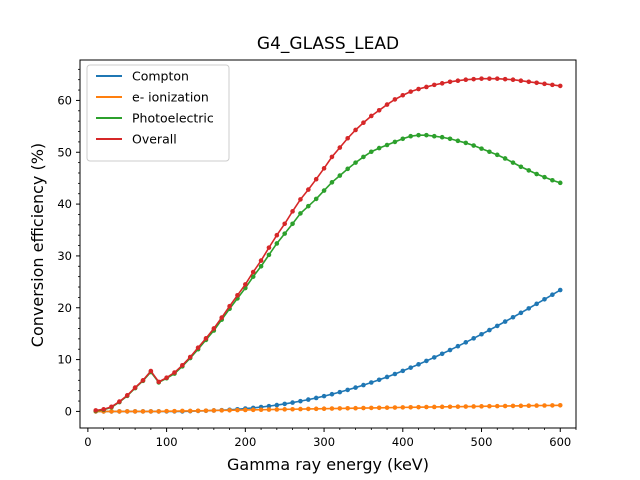  Describe the element at coordinates (152, 97) in the screenshot. I see `legend-item: e- ionization` at that location.